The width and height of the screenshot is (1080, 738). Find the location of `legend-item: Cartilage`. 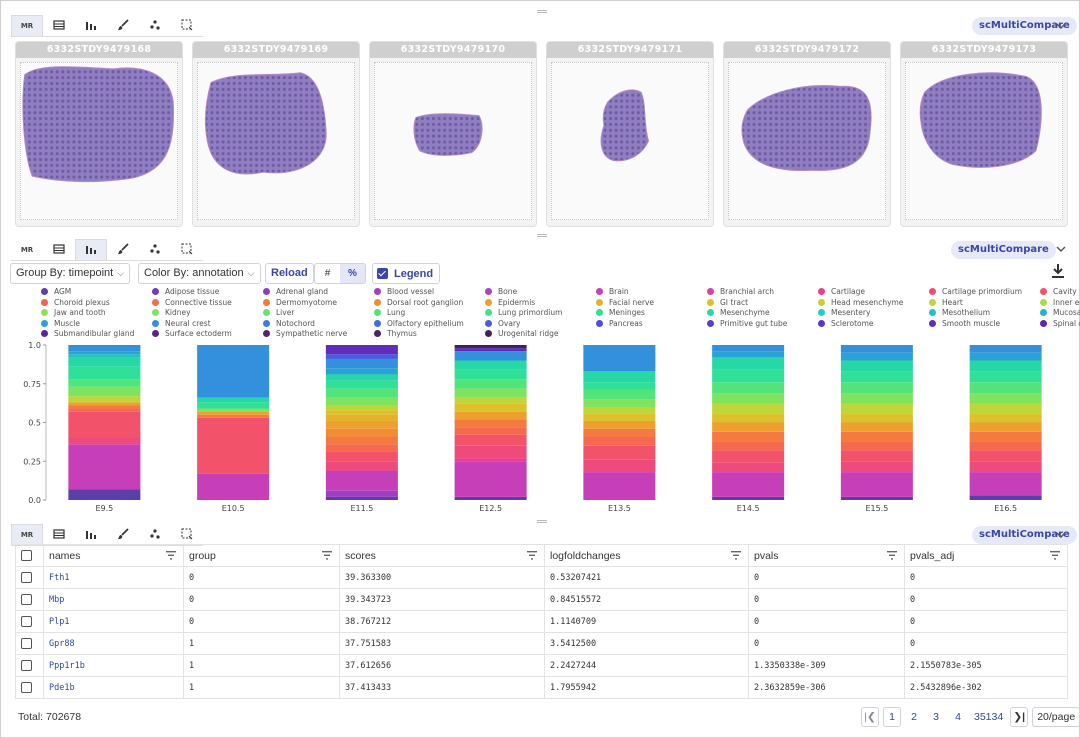

legend-item: Cartilage is located at coordinates (841, 291).